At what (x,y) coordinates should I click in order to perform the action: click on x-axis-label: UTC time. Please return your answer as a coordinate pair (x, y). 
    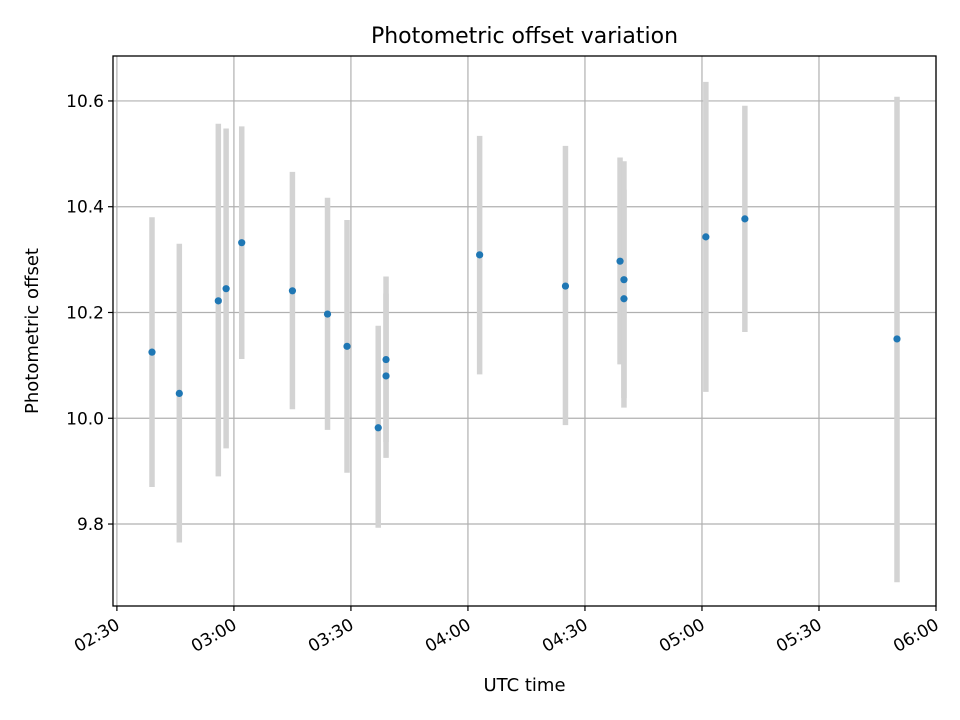
    Looking at the image, I should click on (524, 685).